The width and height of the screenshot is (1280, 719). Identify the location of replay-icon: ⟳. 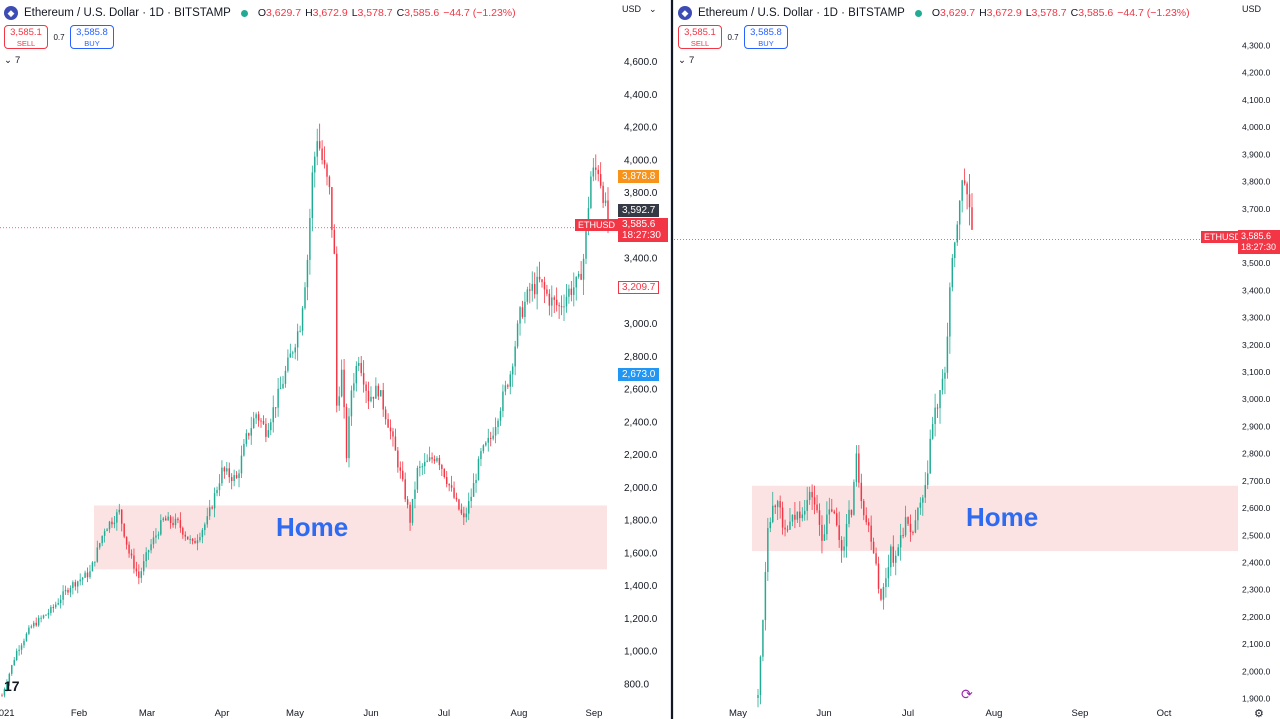
(967, 694).